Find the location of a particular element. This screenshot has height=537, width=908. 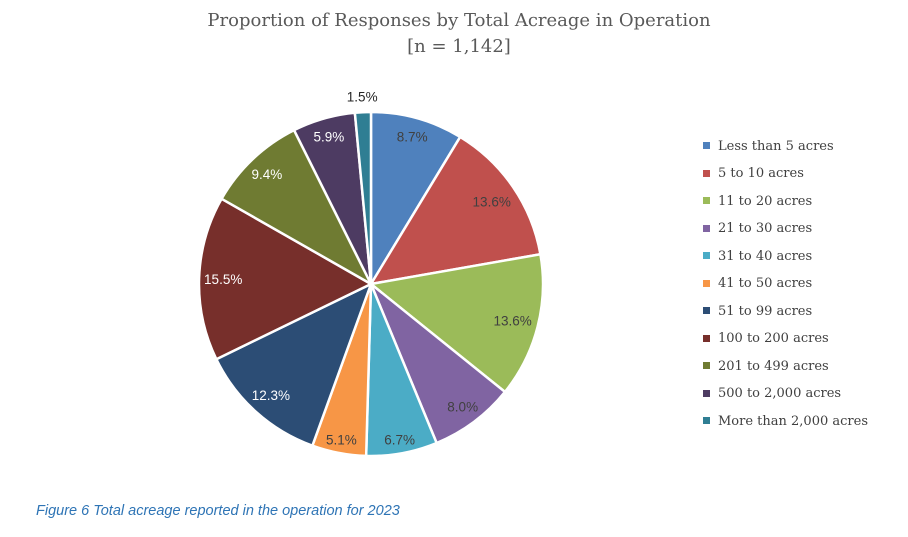

slice-percentage-label: 15.5% is located at coordinates (223, 279).